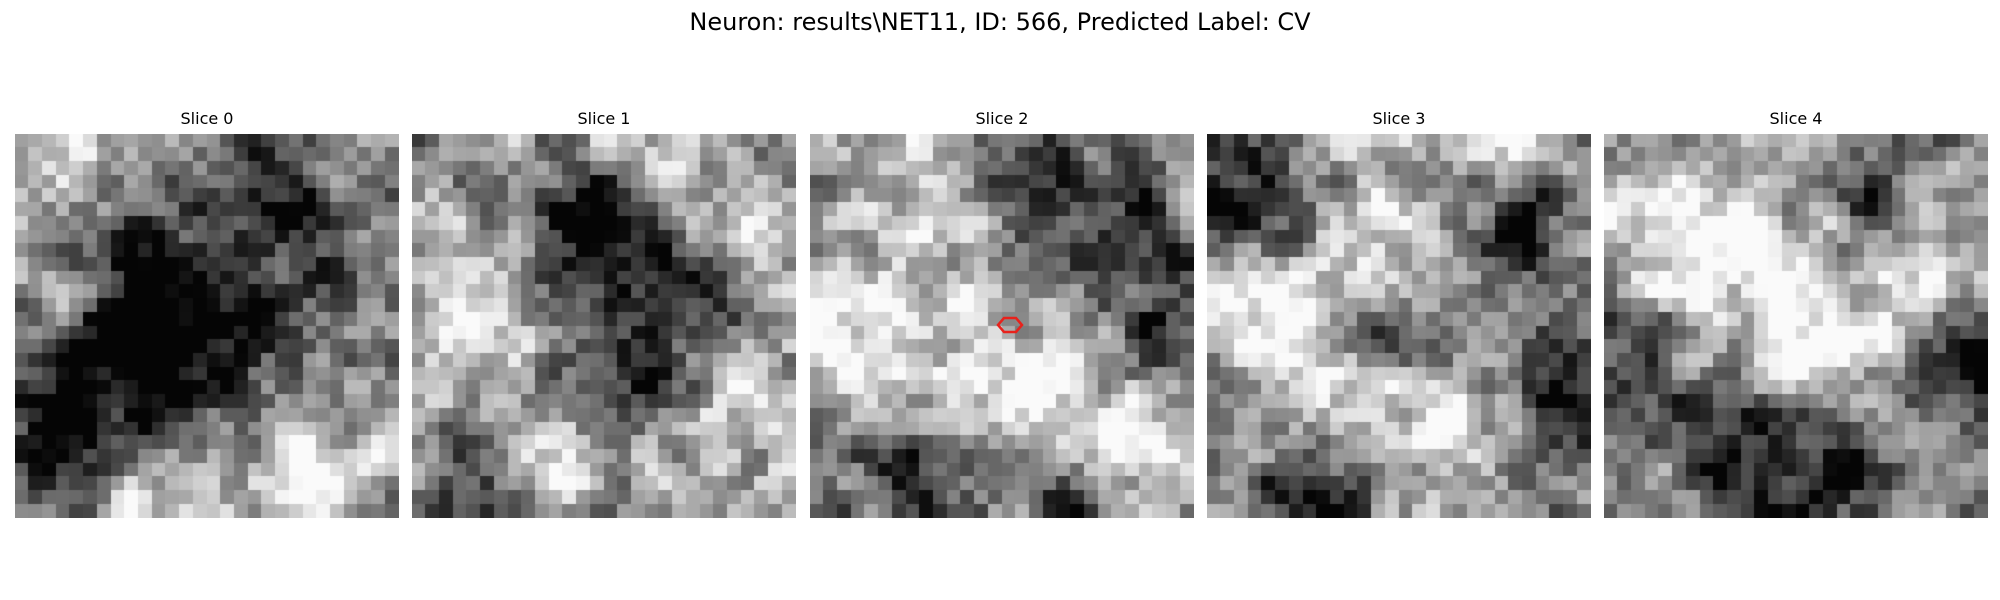  What do you see at coordinates (1796, 118) in the screenshot?
I see `slice-title-4: Slice 4` at bounding box center [1796, 118].